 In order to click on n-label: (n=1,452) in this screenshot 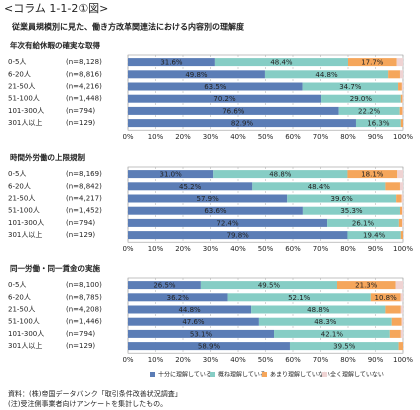, I will do `click(84, 211)`.